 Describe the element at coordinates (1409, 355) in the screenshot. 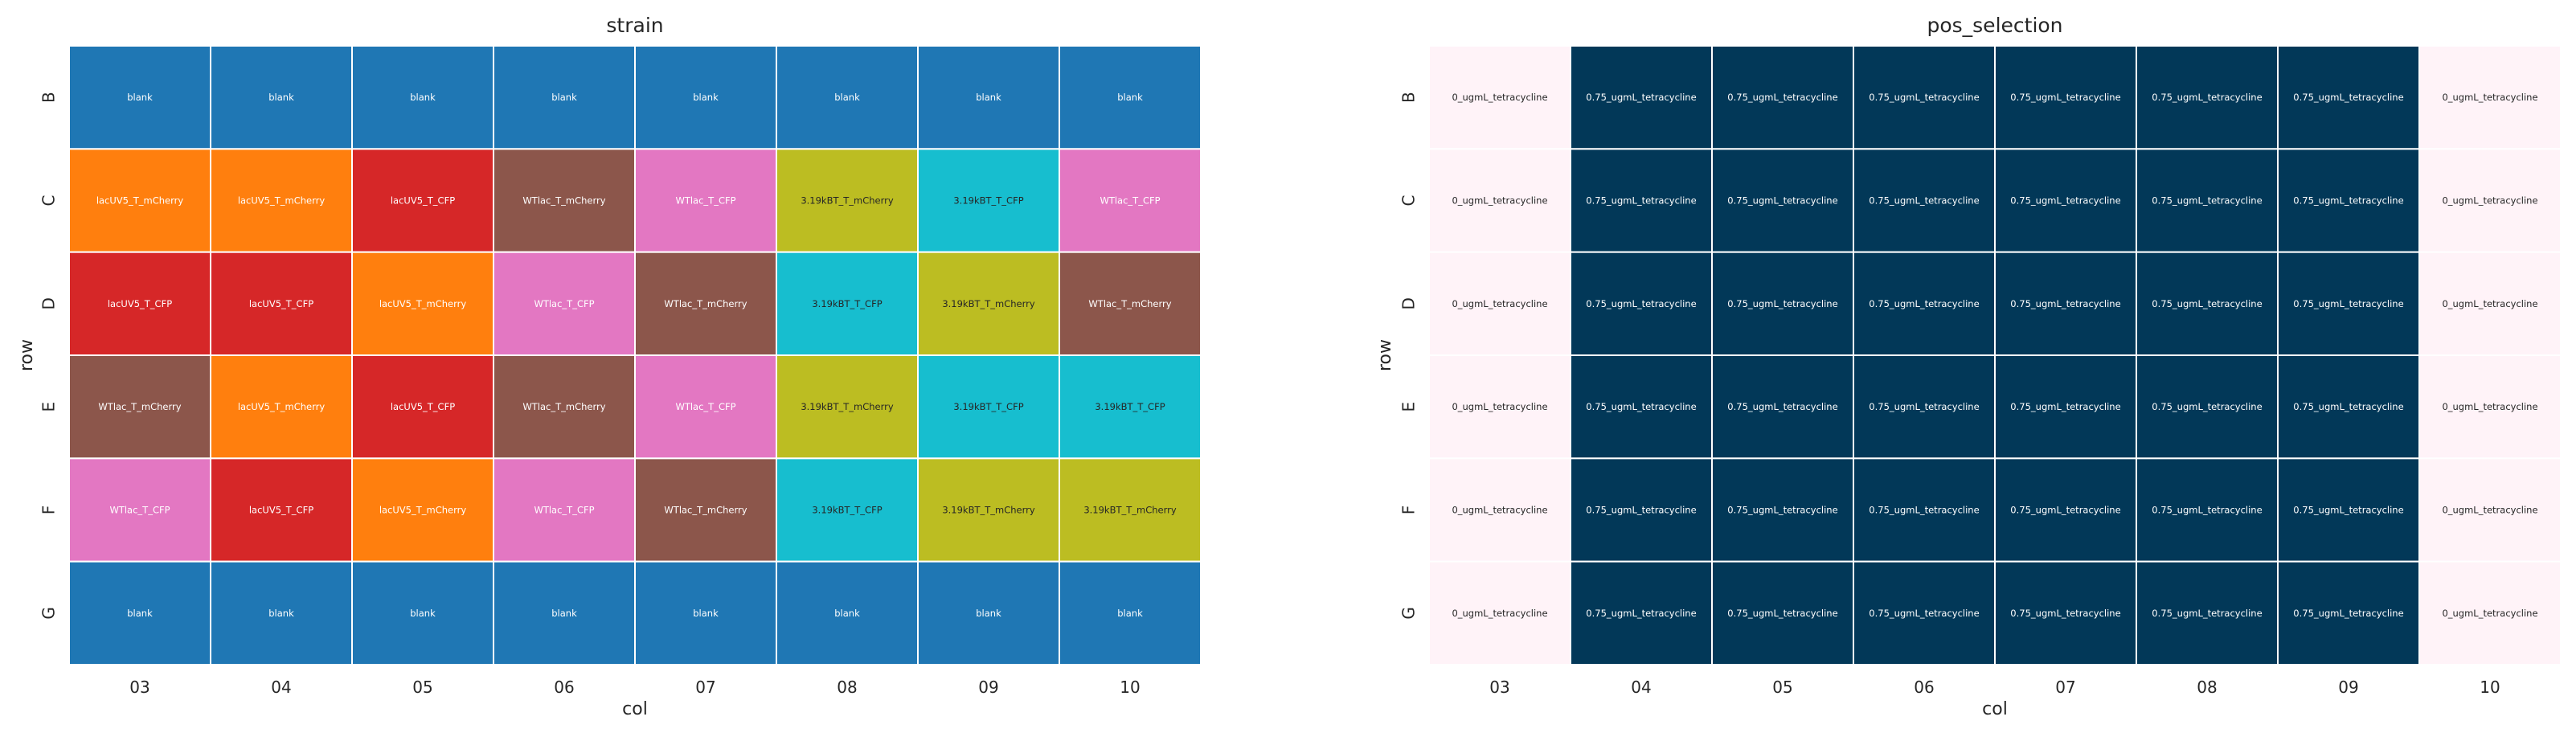

I see `y-tick-labels: B C D E F G` at that location.